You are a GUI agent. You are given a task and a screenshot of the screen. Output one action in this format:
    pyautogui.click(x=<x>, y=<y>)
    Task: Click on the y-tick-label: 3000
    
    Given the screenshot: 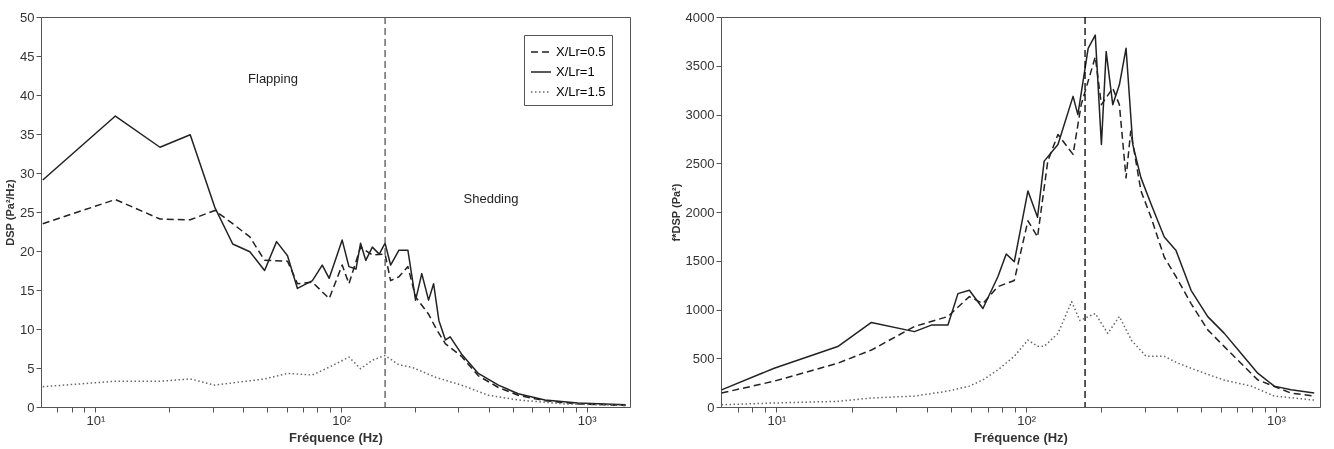 What is the action you would take?
    pyautogui.click(x=700, y=114)
    